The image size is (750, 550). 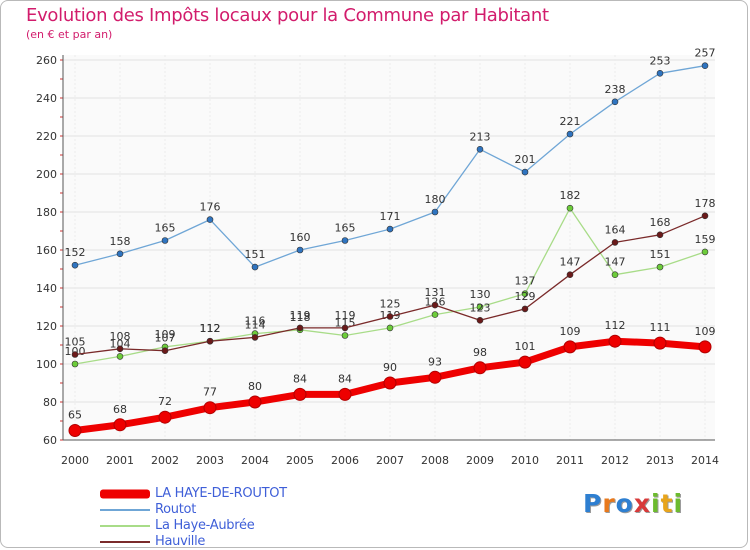 I want to click on data-label-la-haye-de-routot: 90, so click(x=390, y=367).